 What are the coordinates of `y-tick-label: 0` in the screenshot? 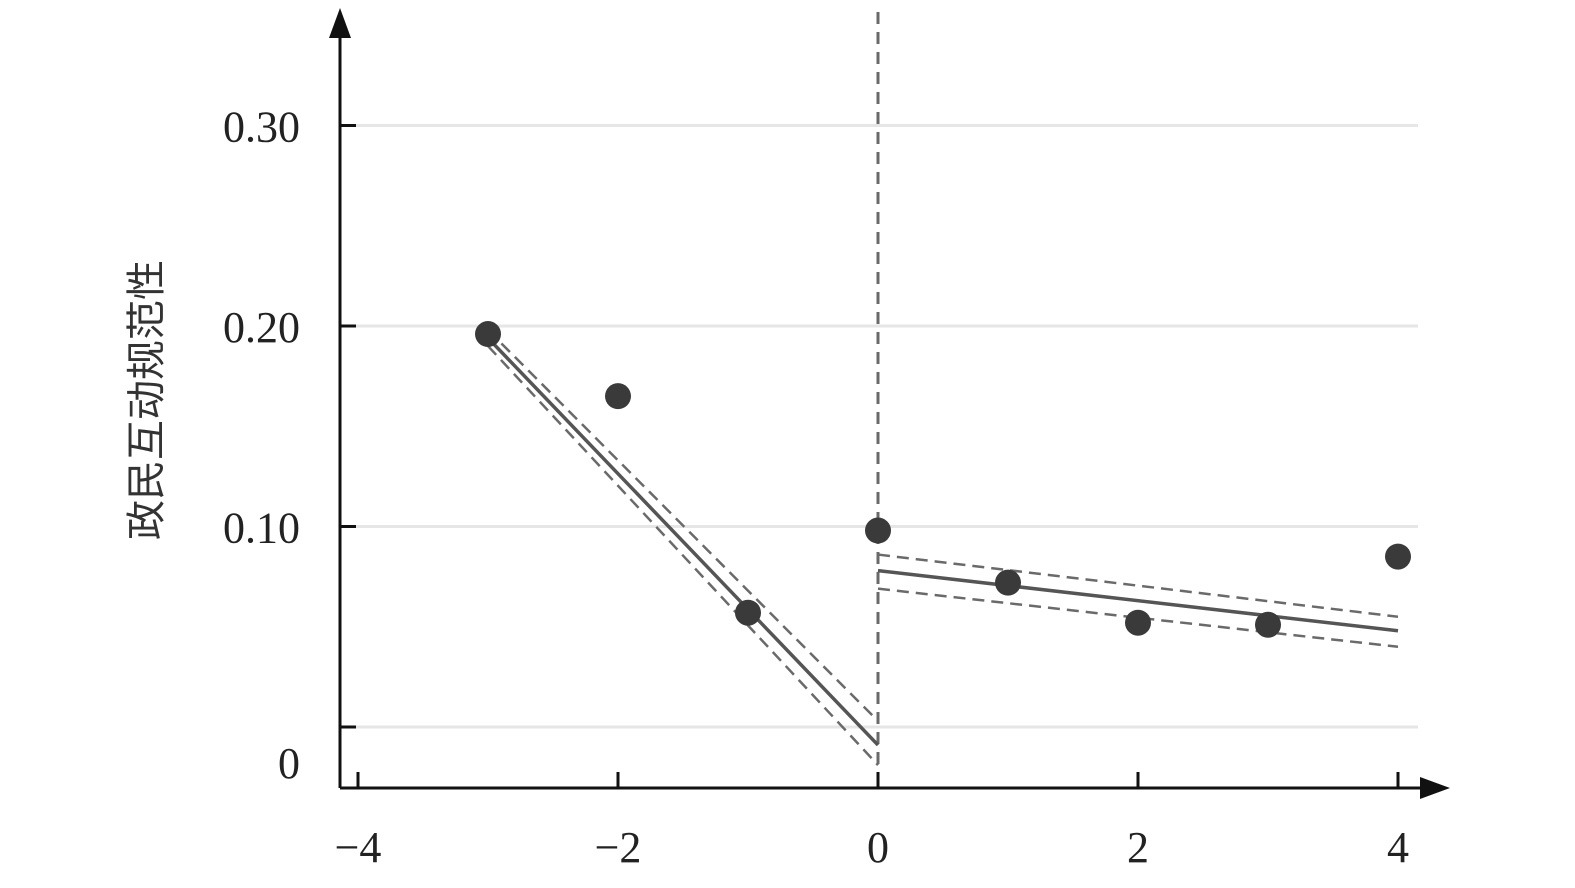 It's located at (289, 763).